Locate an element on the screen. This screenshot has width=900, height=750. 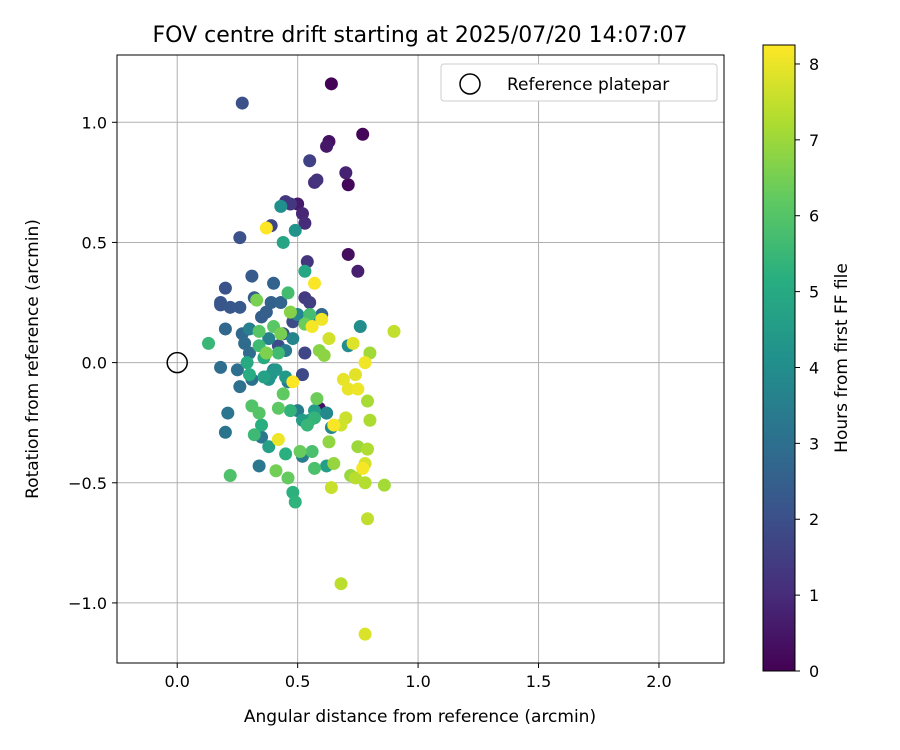
x-tick-label: 1.0 is located at coordinates (417, 681).